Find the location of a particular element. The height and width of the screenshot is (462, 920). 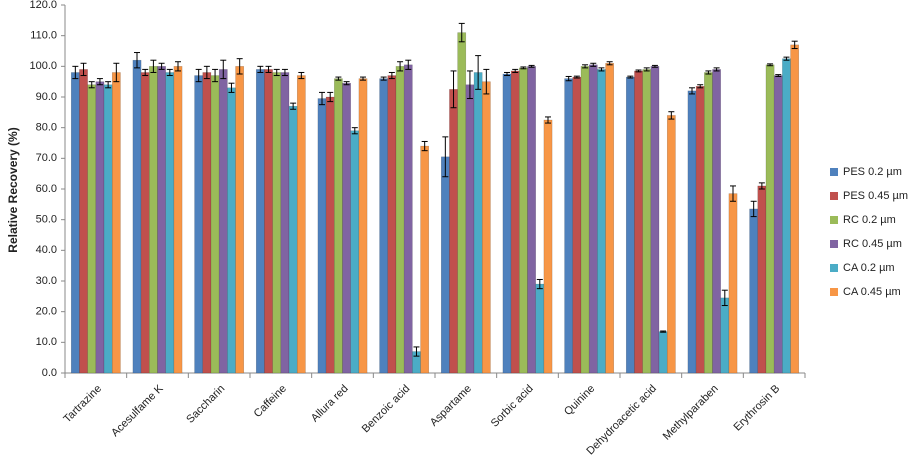

legend-label: RC 0.45 µm is located at coordinates (872, 244).